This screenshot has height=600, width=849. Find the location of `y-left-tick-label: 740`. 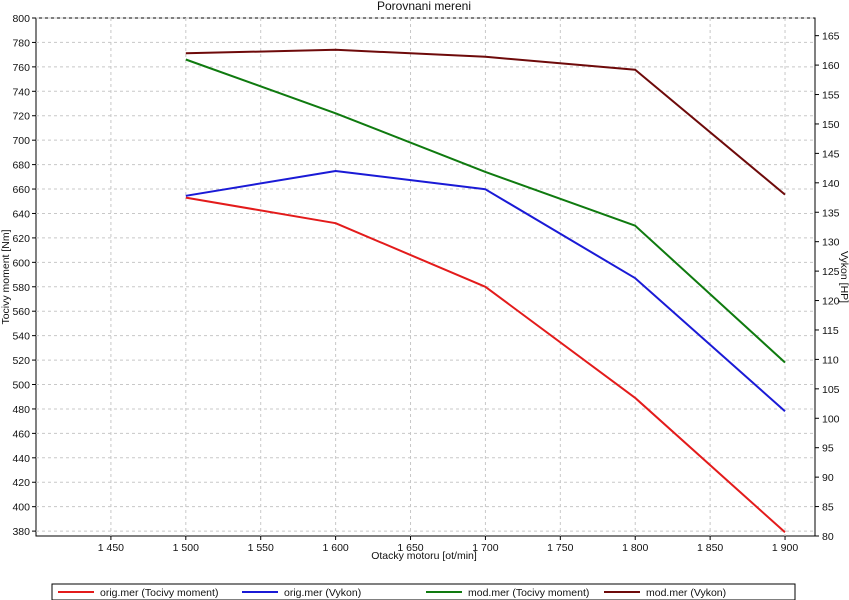

y-left-tick-label: 740 is located at coordinates (21, 92).